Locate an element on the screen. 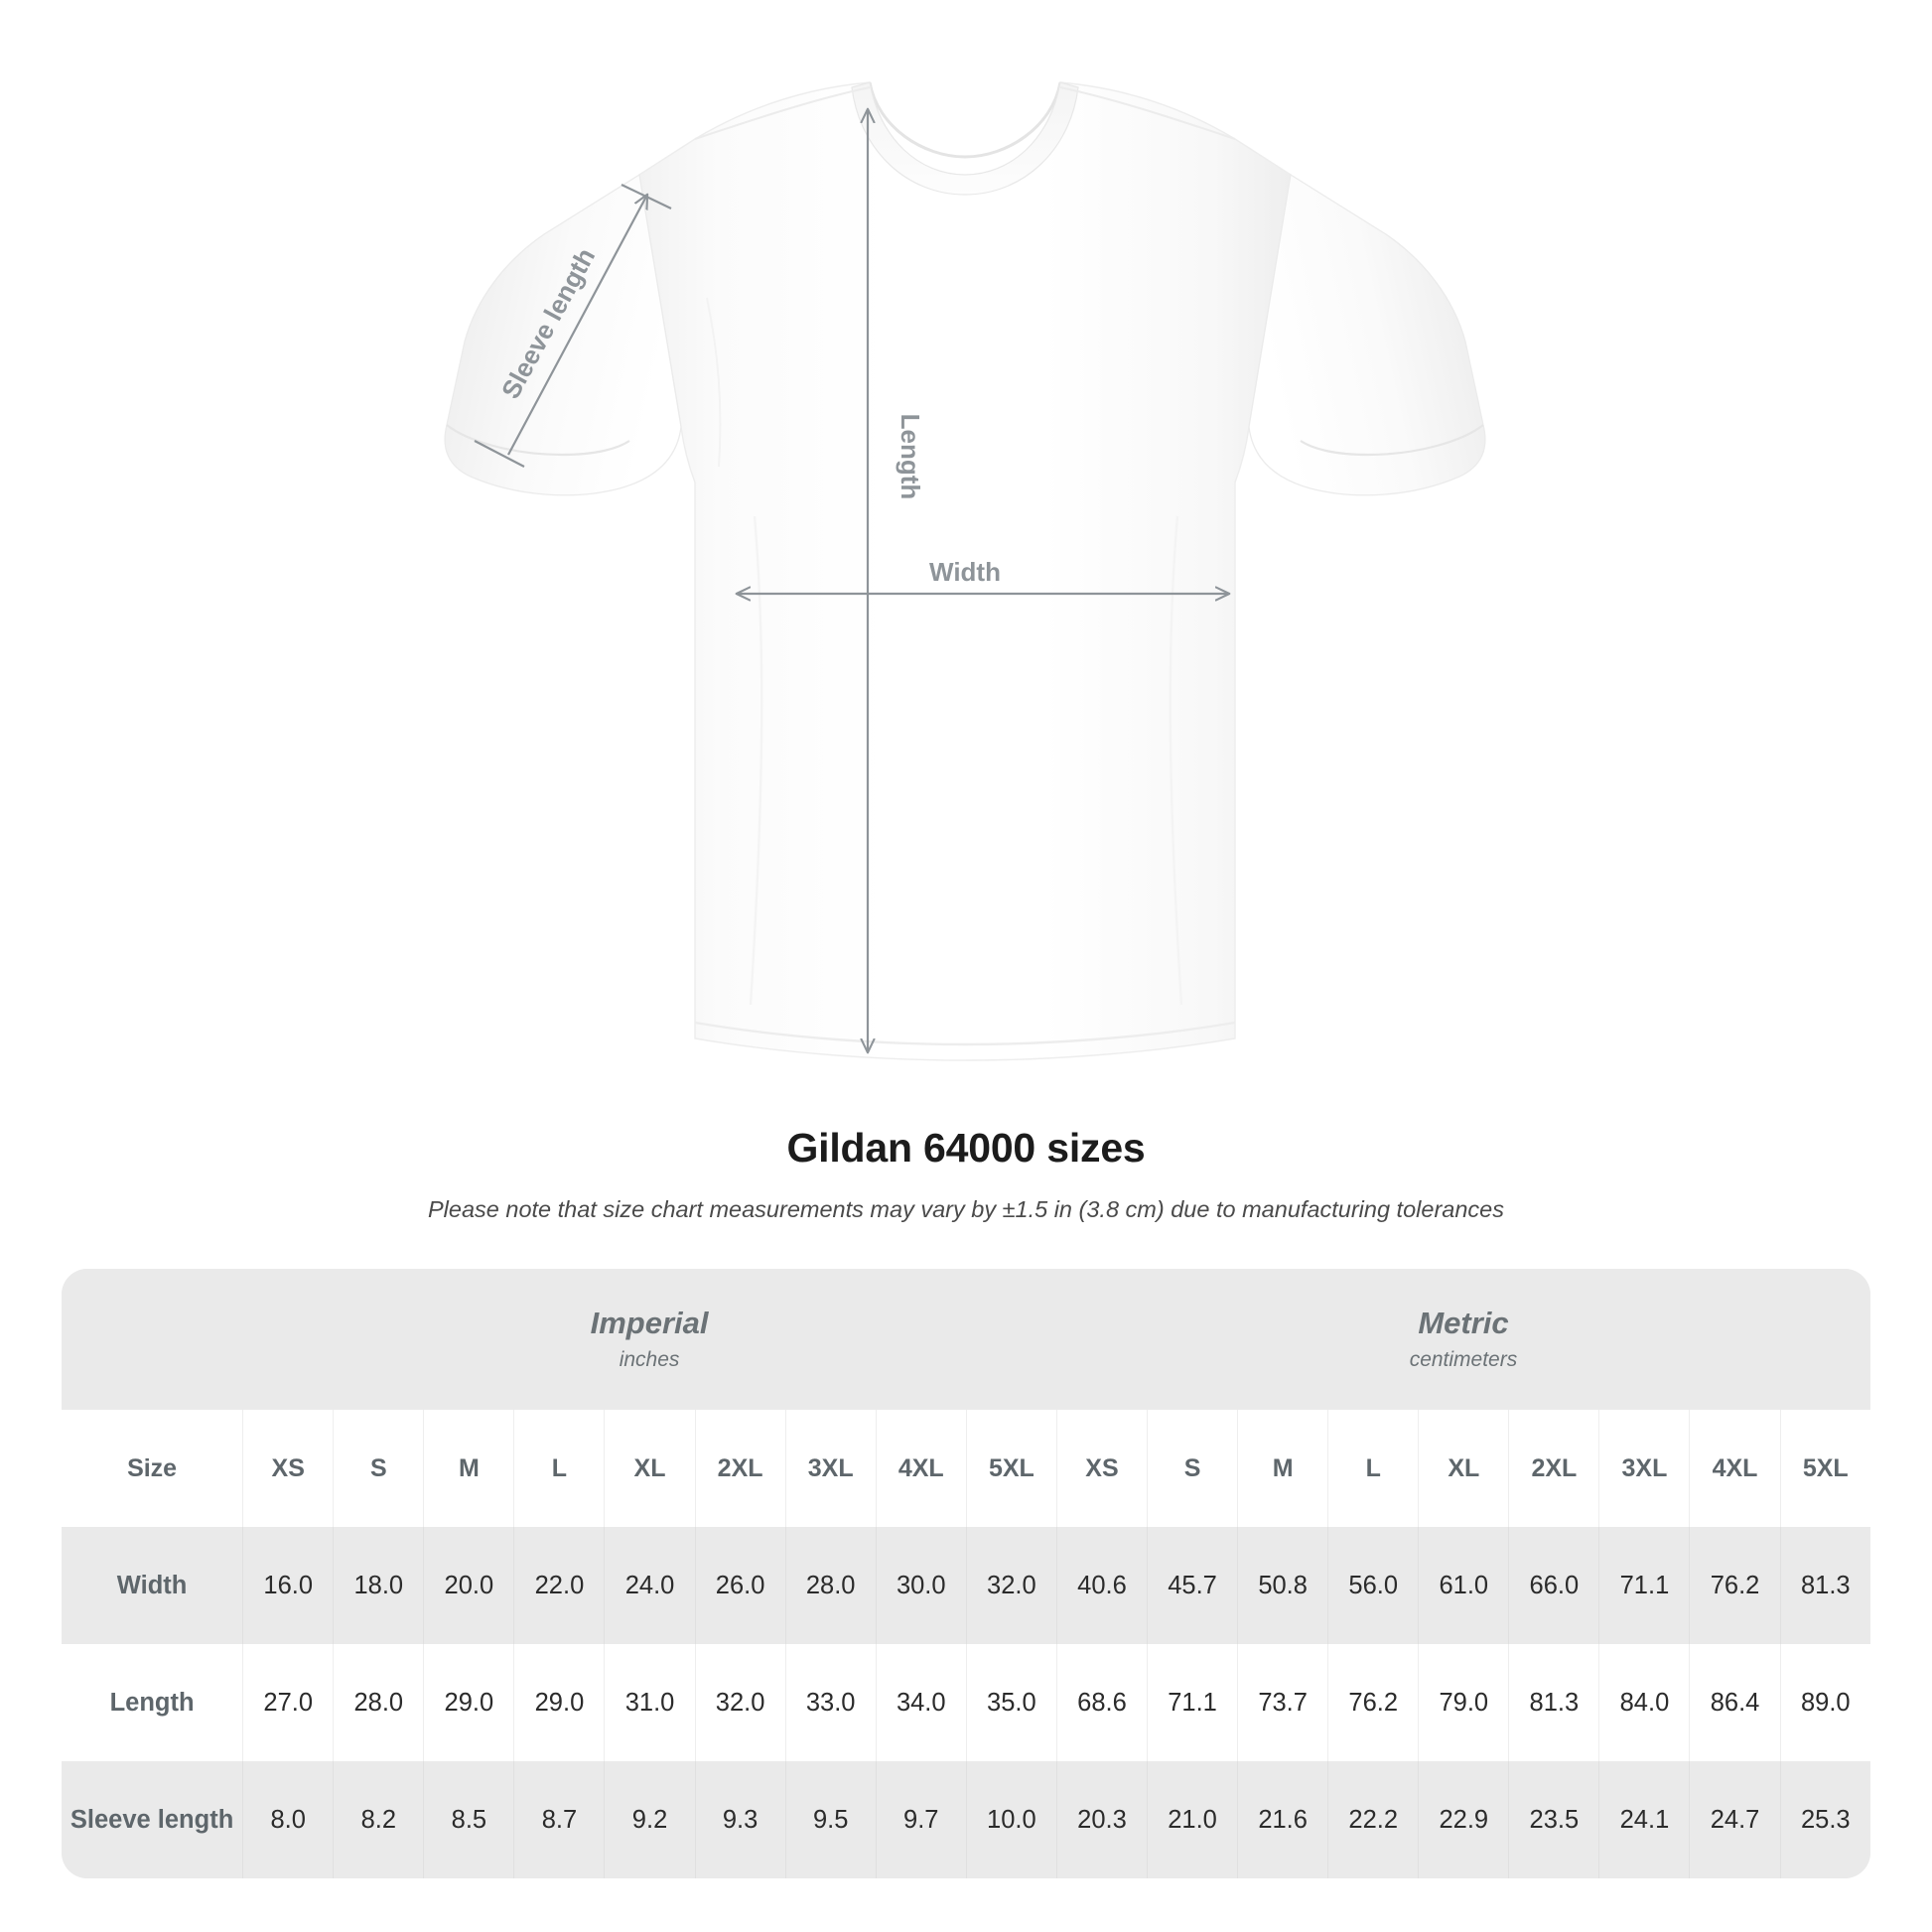 The width and height of the screenshot is (1932, 1932). table-cell: 9.2 is located at coordinates (650, 1820).